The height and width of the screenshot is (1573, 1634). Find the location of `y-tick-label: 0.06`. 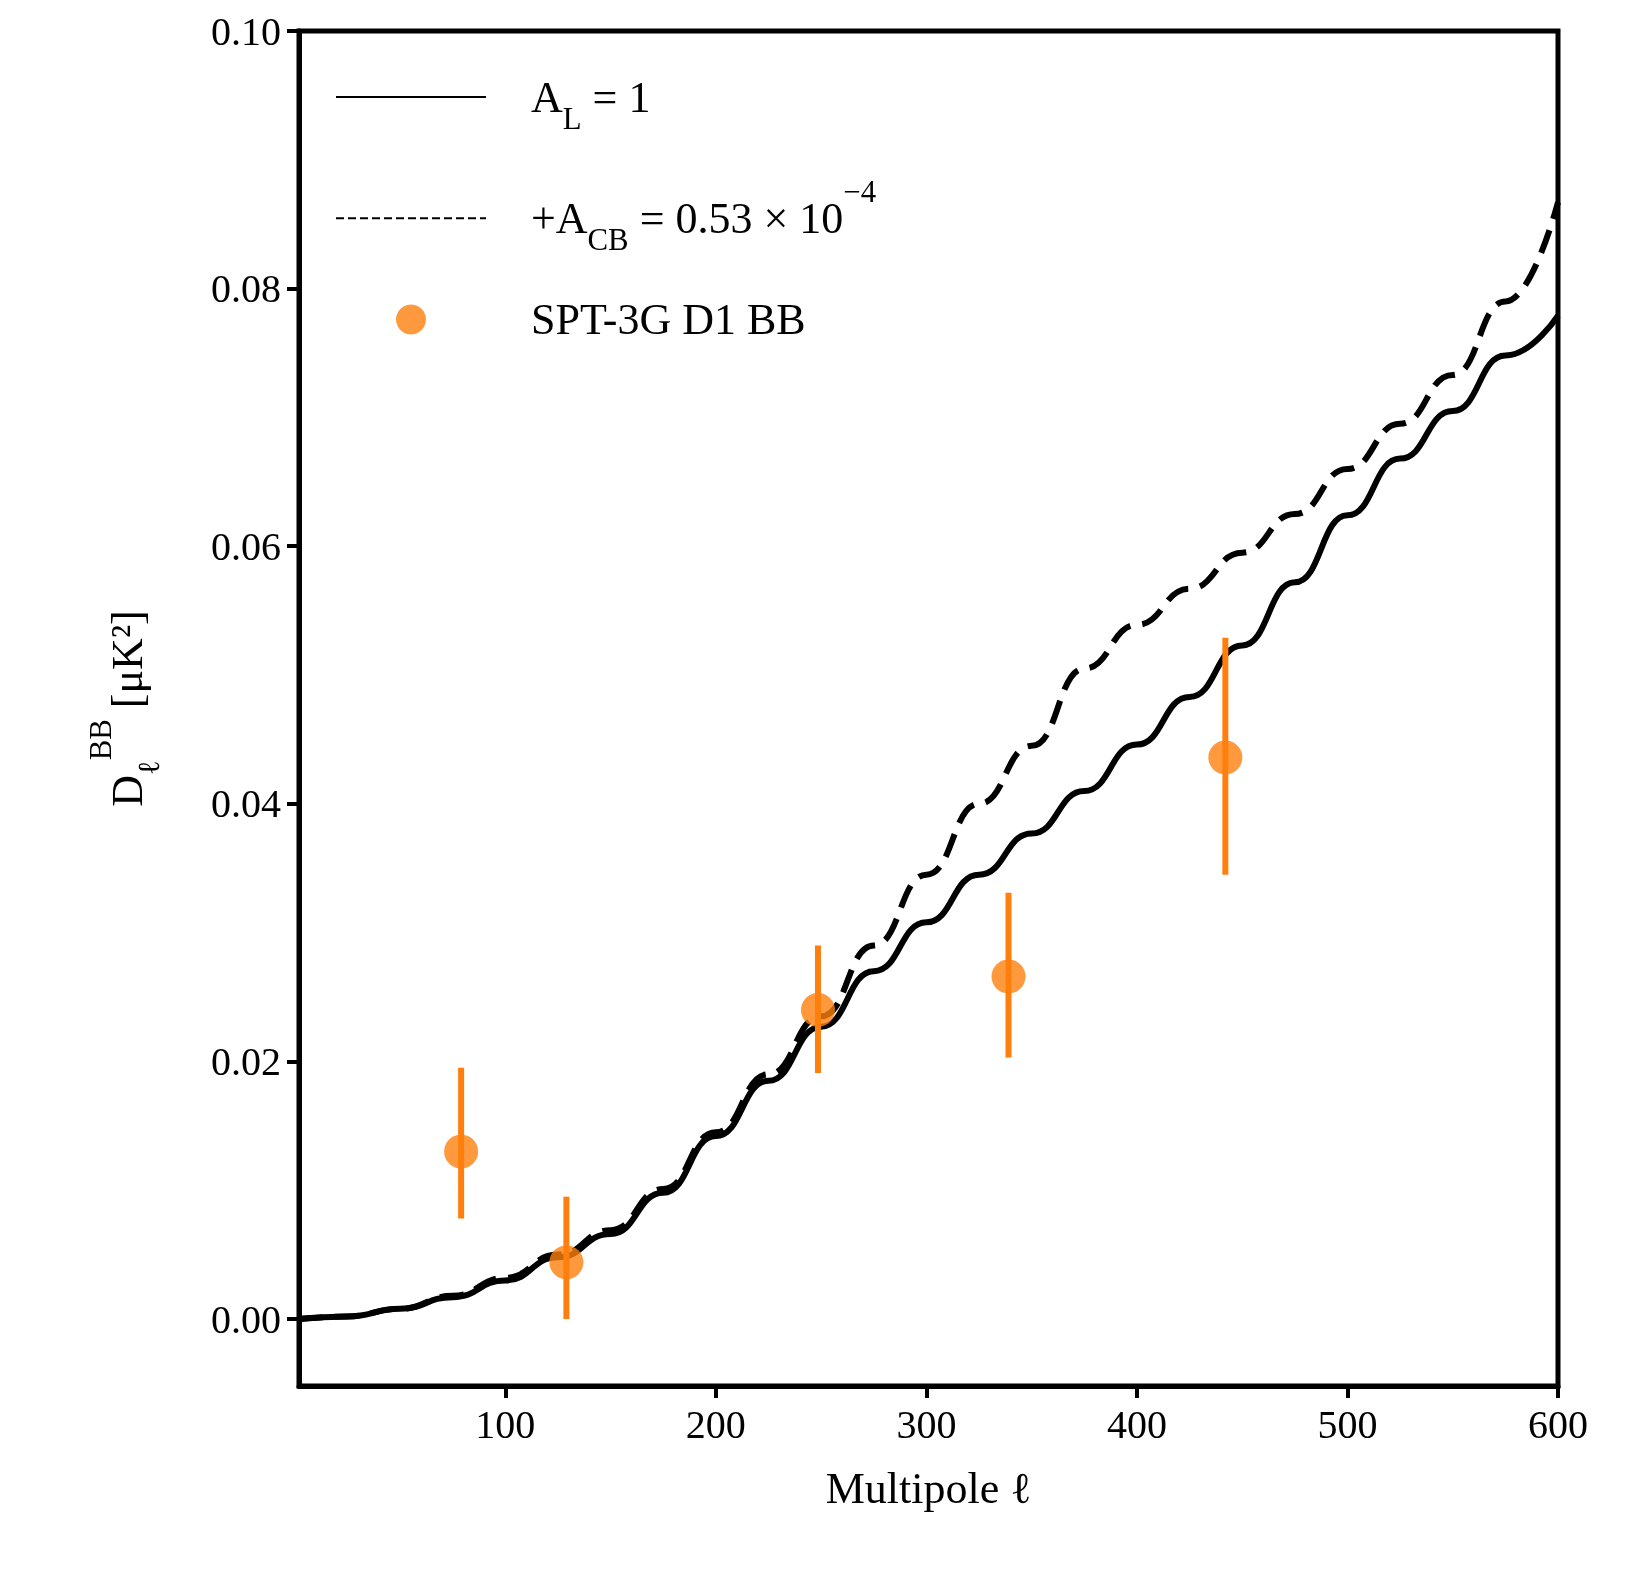

y-tick-label: 0.06 is located at coordinates (246, 546).